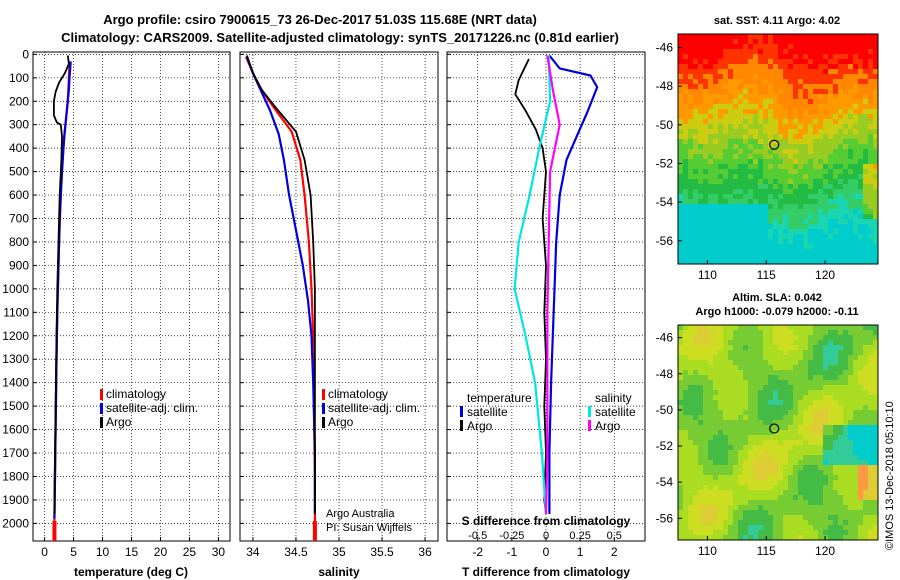  I want to click on argo-position-marker, so click(774, 144).